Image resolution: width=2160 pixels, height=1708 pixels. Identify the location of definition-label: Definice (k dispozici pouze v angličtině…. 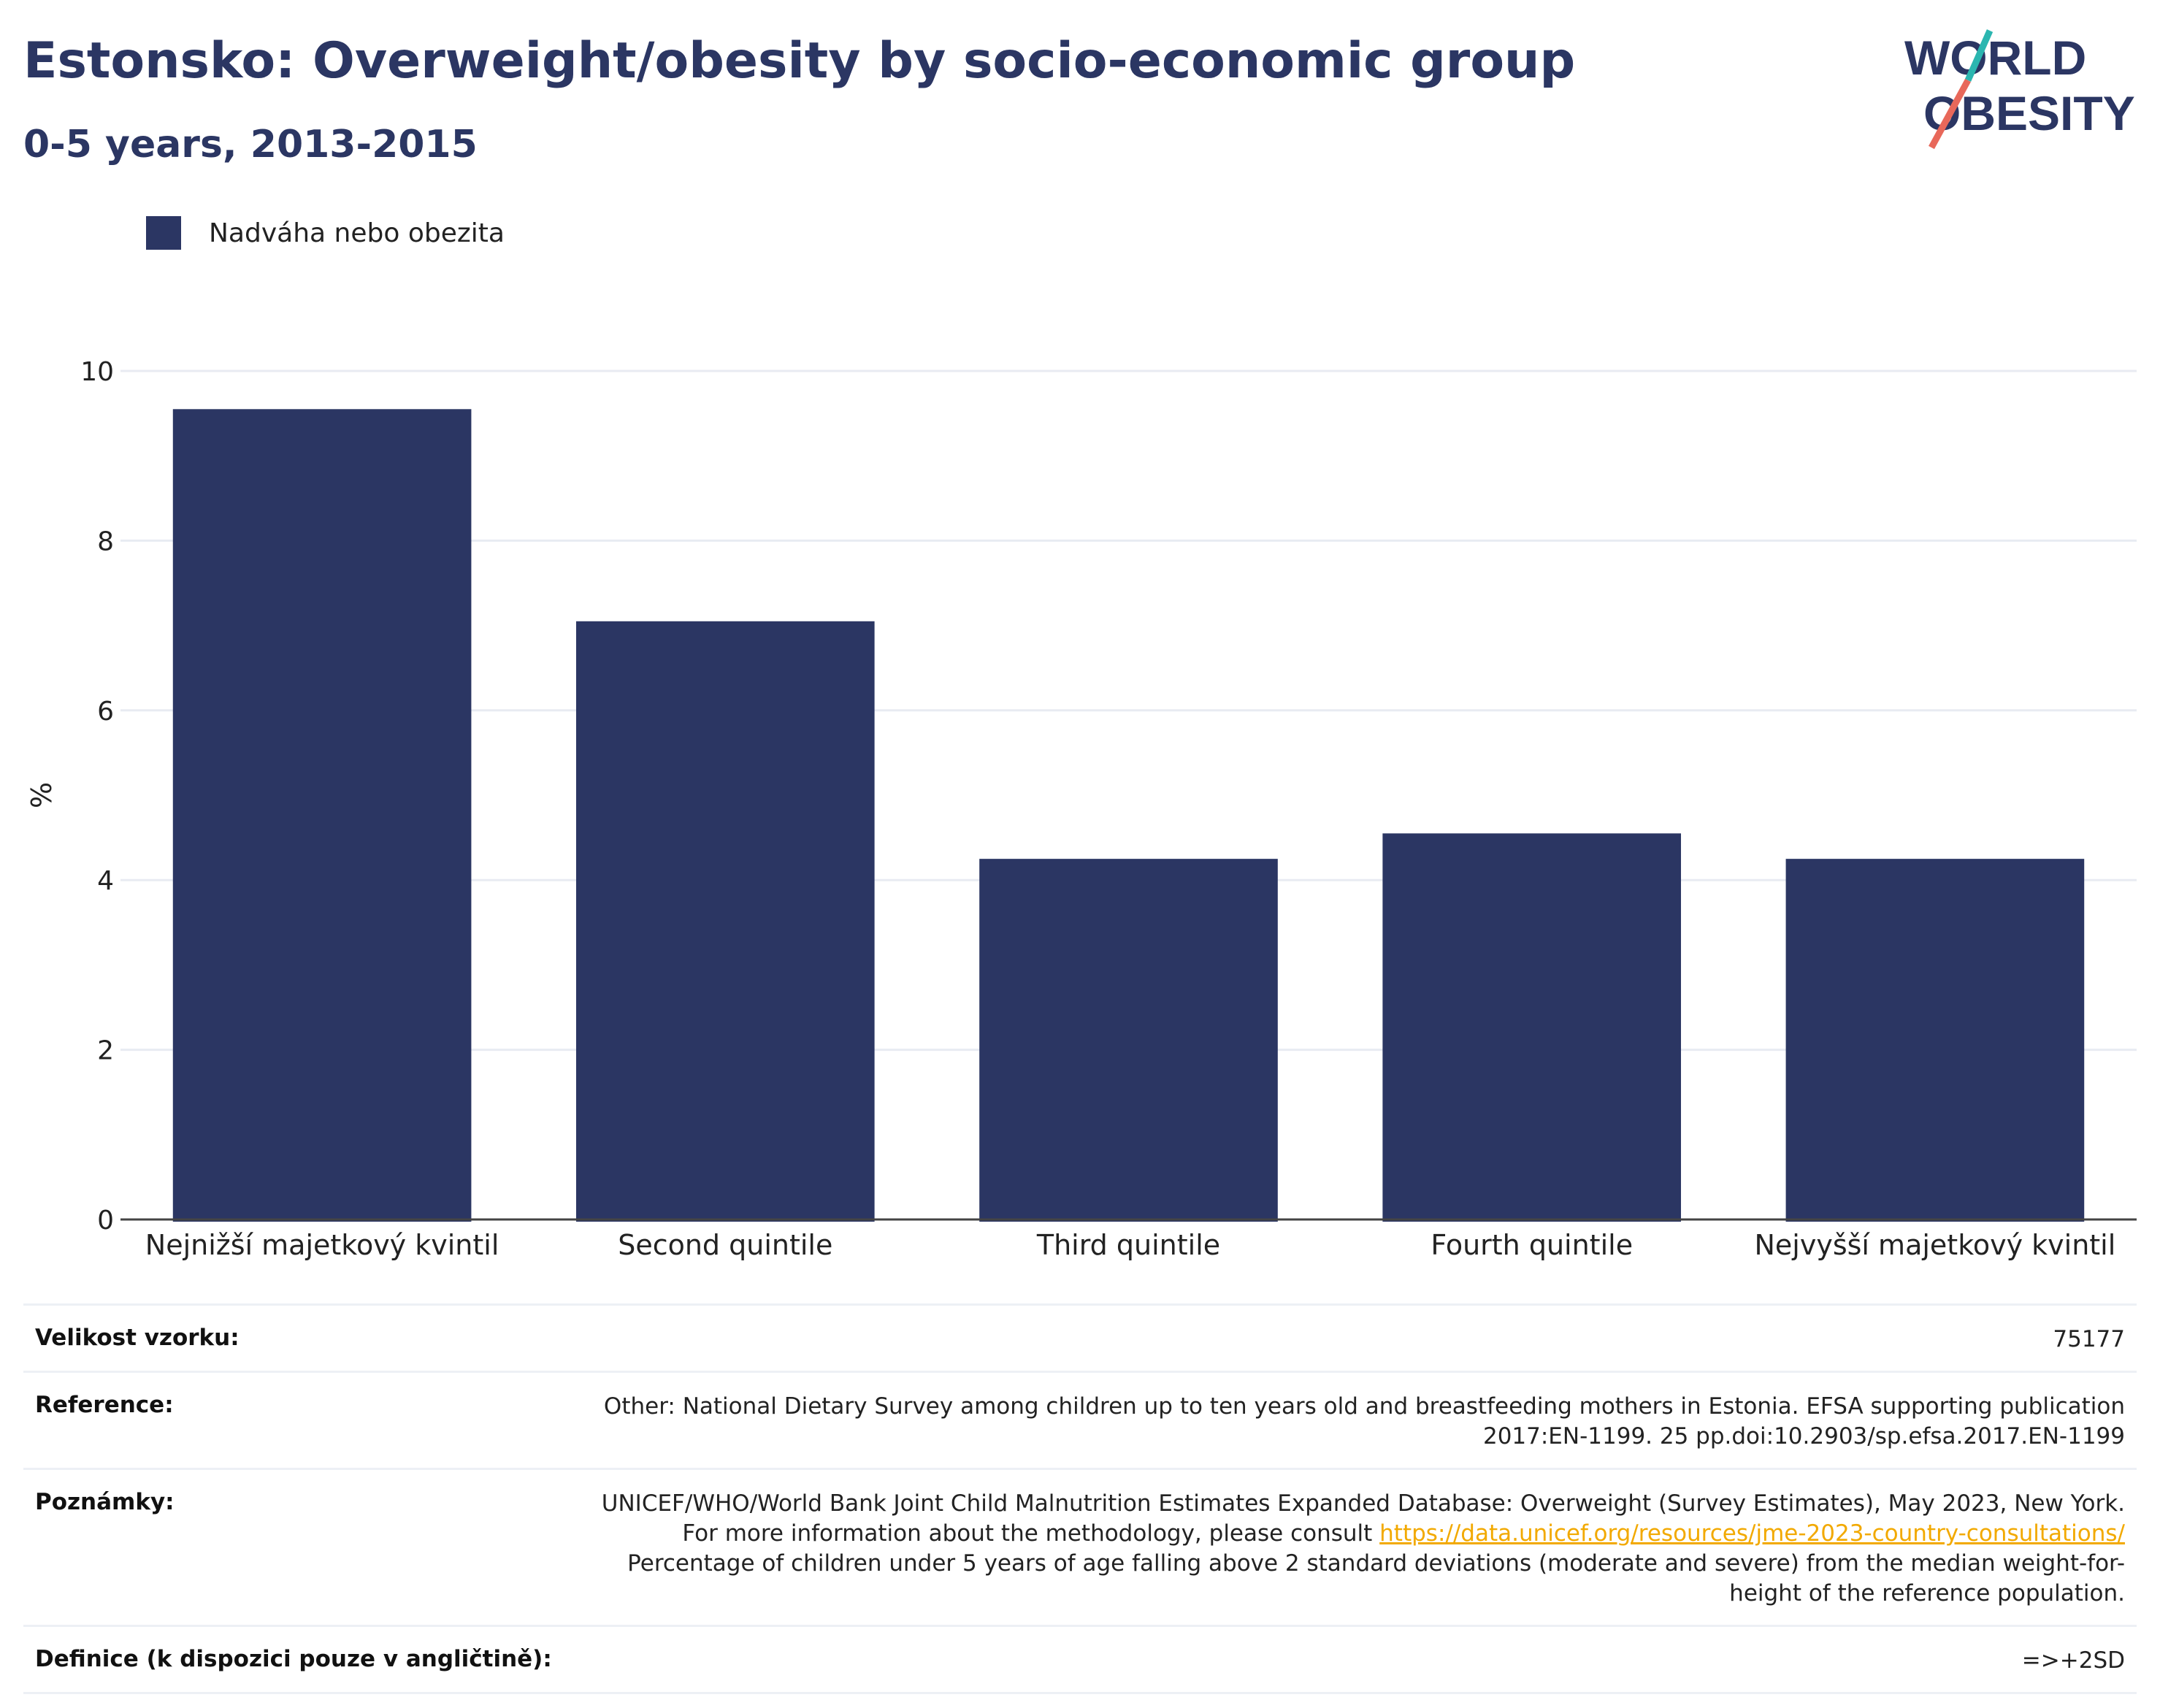
(293, 1659).